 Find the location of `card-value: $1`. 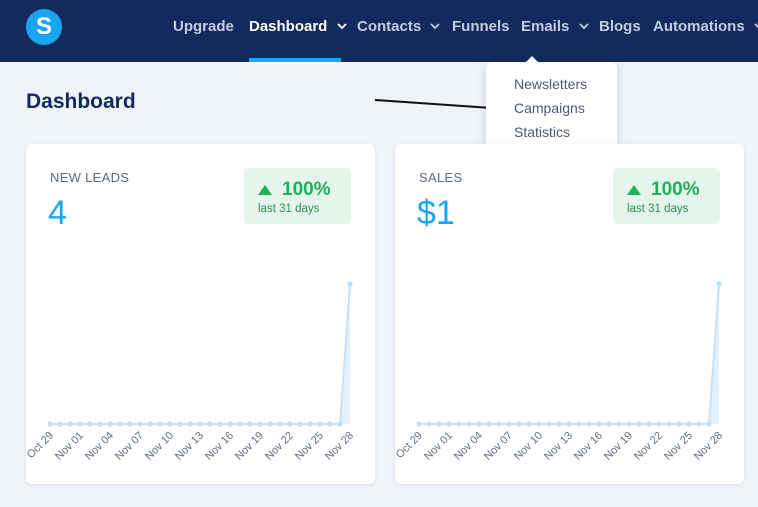

card-value: $1 is located at coordinates (436, 213).